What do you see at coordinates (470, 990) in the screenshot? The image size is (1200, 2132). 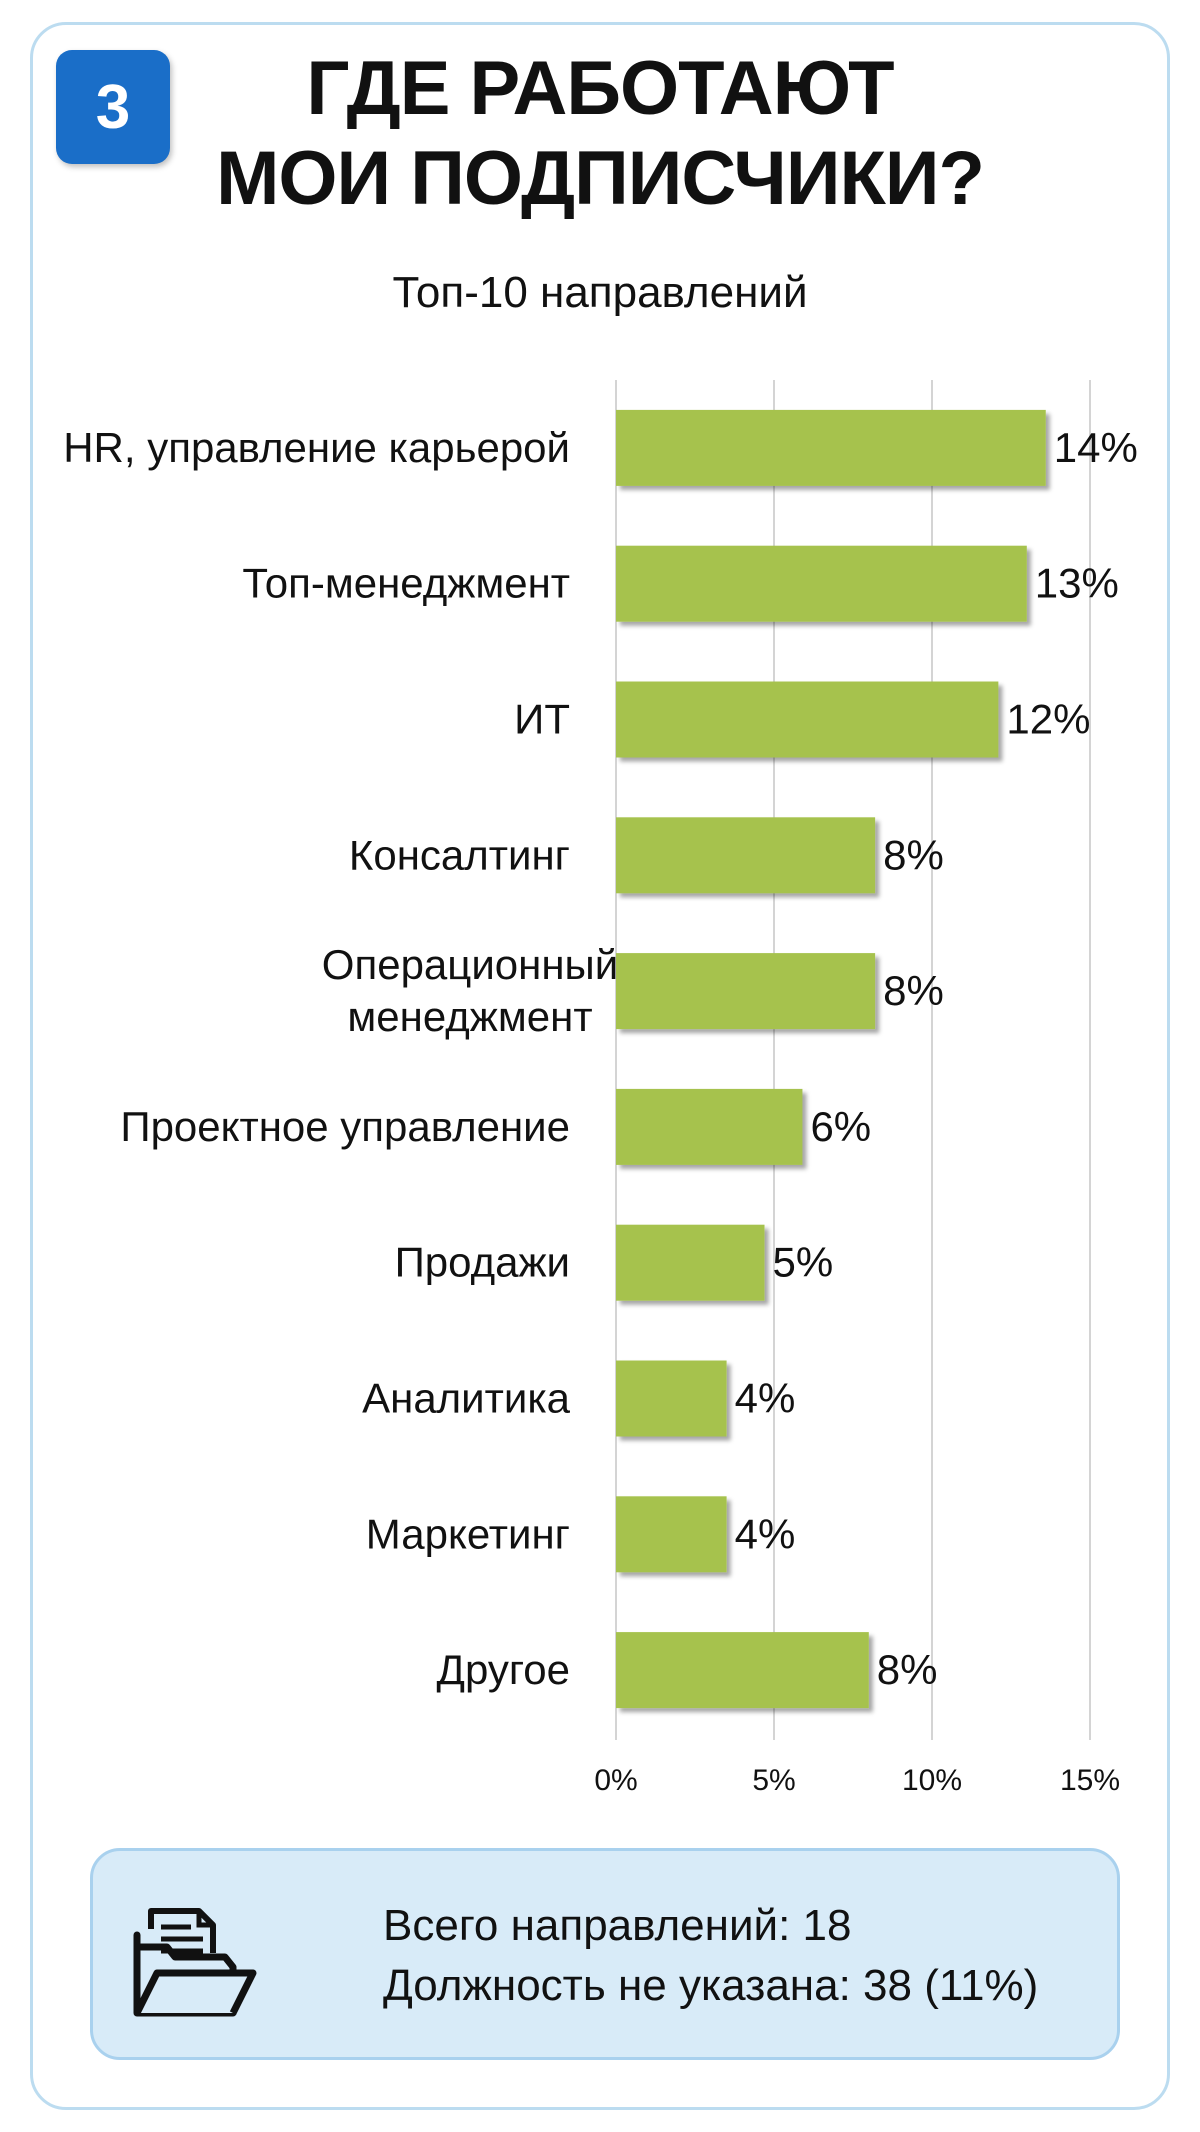 I see `category-label: Операционный менеджмент` at bounding box center [470, 990].